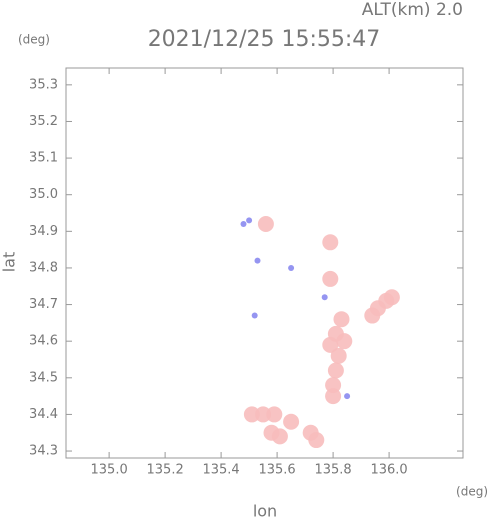  Describe the element at coordinates (165, 470) in the screenshot. I see `x-tick-label: 135.2` at that location.